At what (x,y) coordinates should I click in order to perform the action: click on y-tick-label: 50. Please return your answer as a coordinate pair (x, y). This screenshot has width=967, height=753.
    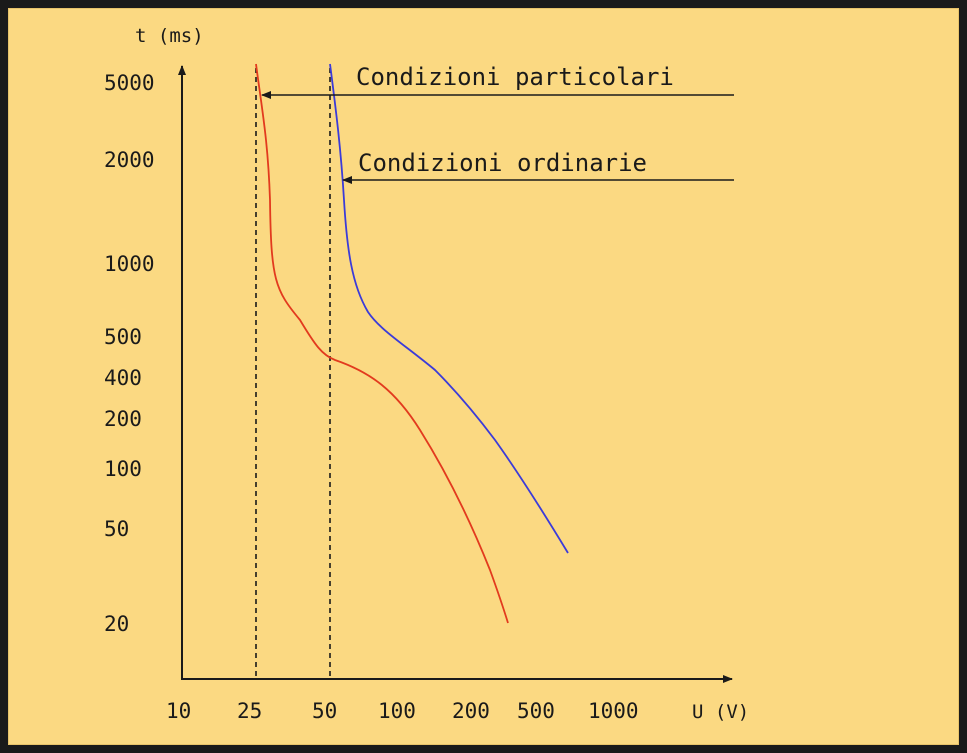
    Looking at the image, I should click on (116, 529).